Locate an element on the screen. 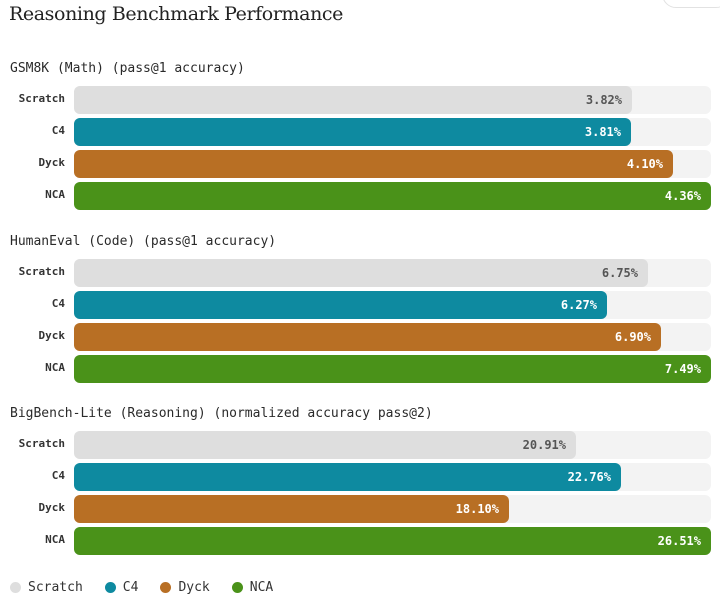 The height and width of the screenshot is (602, 720). data-label: 4.36% is located at coordinates (682, 196).